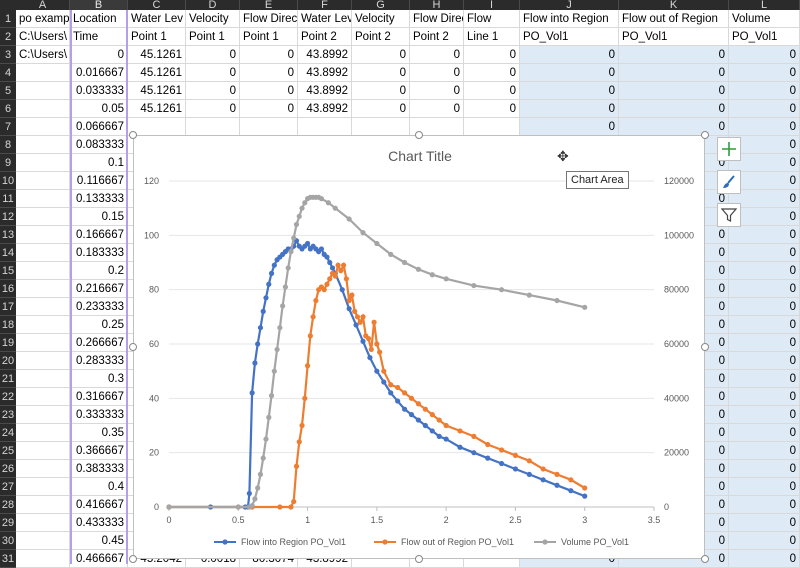 Image resolution: width=800 pixels, height=568 pixels. What do you see at coordinates (8, 19) in the screenshot?
I see `row-header: 1` at bounding box center [8, 19].